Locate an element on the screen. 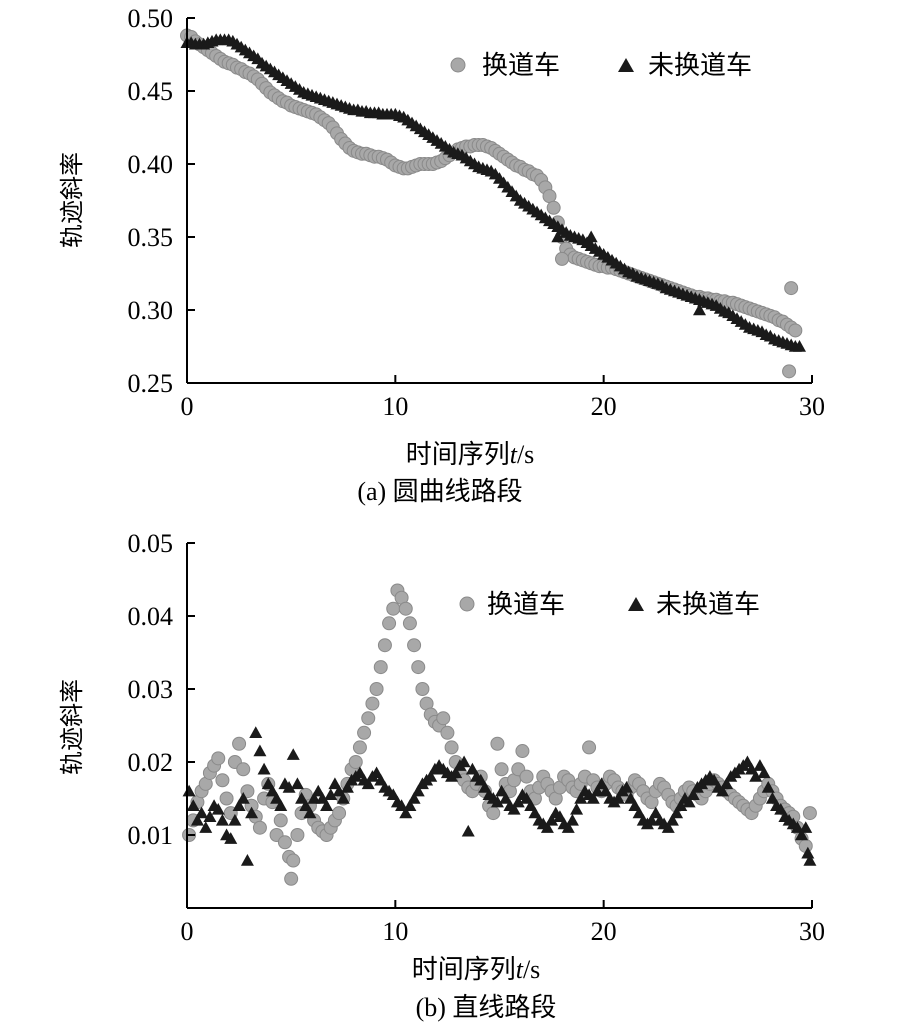 This screenshot has height=1030, width=900. panel-b-legend-marker-changing is located at coordinates (467, 604).